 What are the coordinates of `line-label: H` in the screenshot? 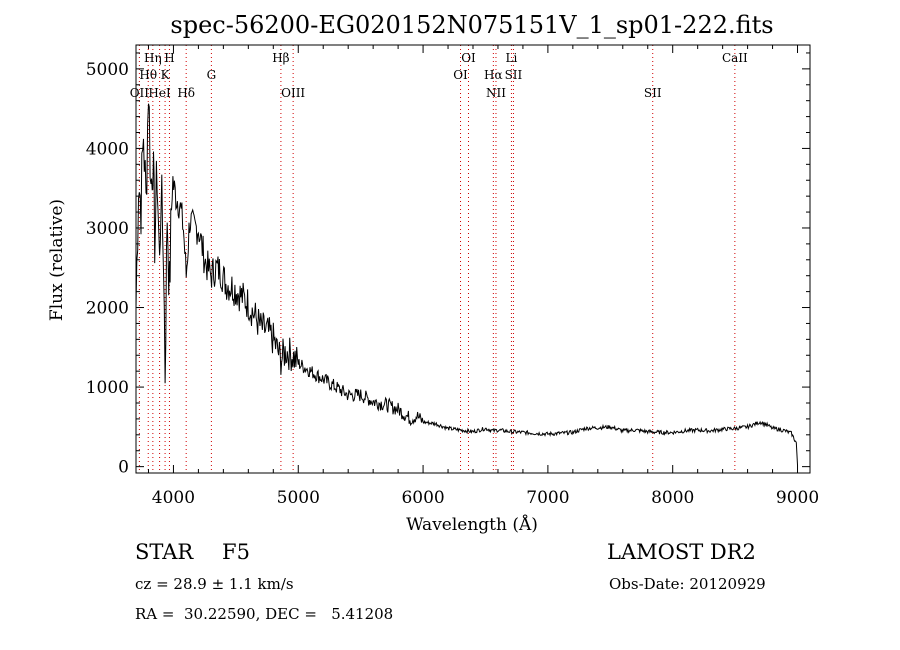 It's located at (169, 58).